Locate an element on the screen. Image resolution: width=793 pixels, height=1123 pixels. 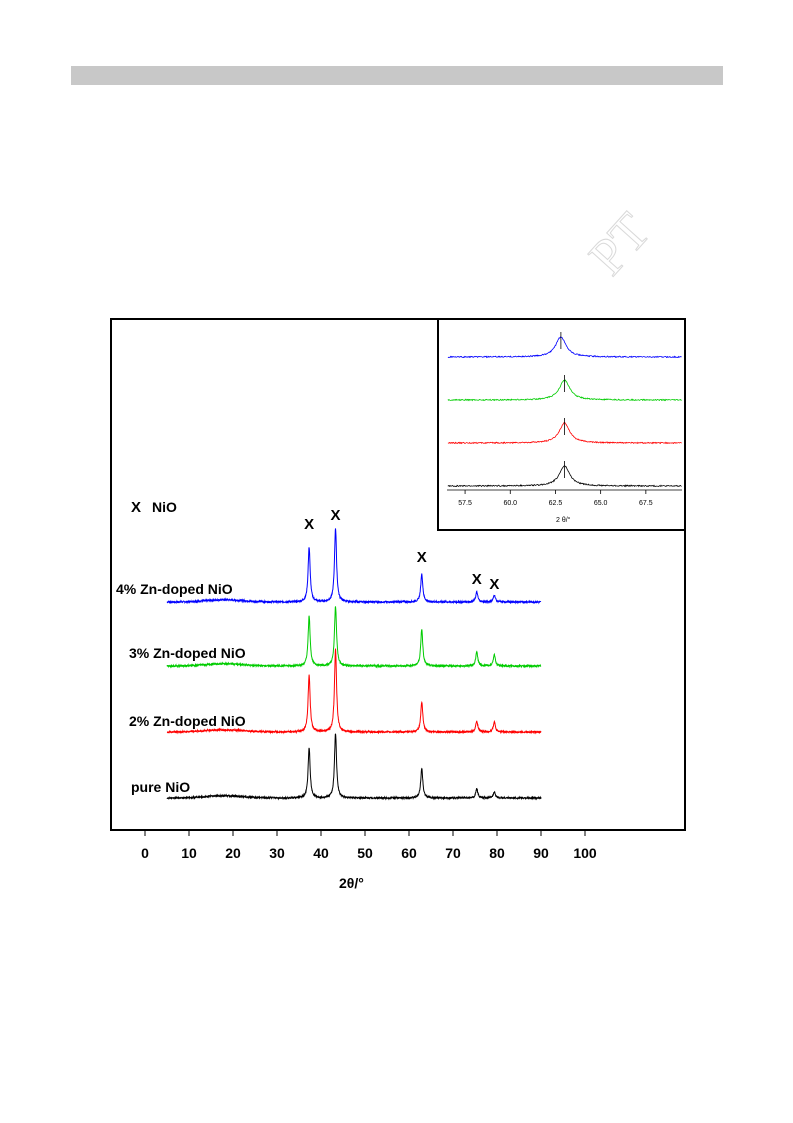
series-label-pure: pure NiO is located at coordinates (160, 787).